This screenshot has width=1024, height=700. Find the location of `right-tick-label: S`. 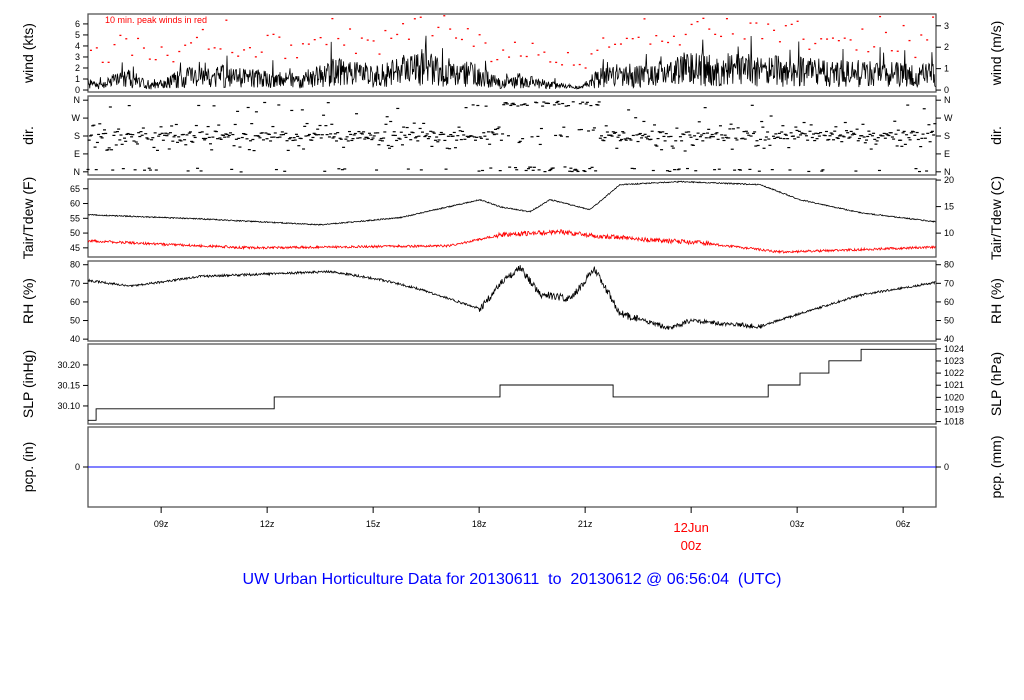

right-tick-label: S is located at coordinates (947, 136).